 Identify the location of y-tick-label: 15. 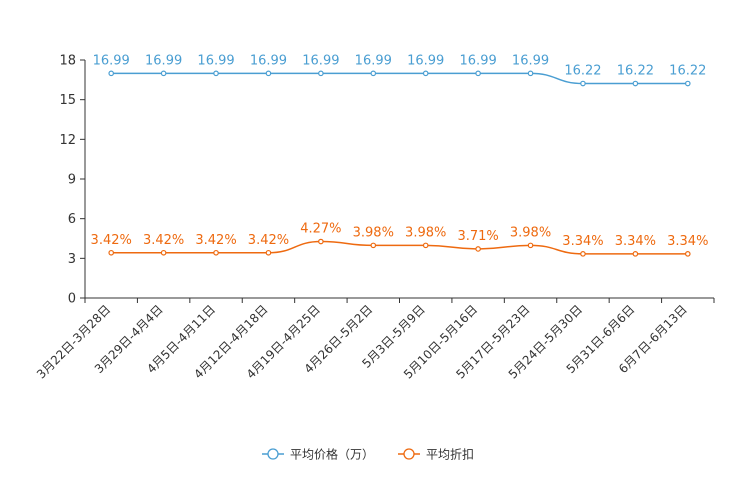
(67, 100).